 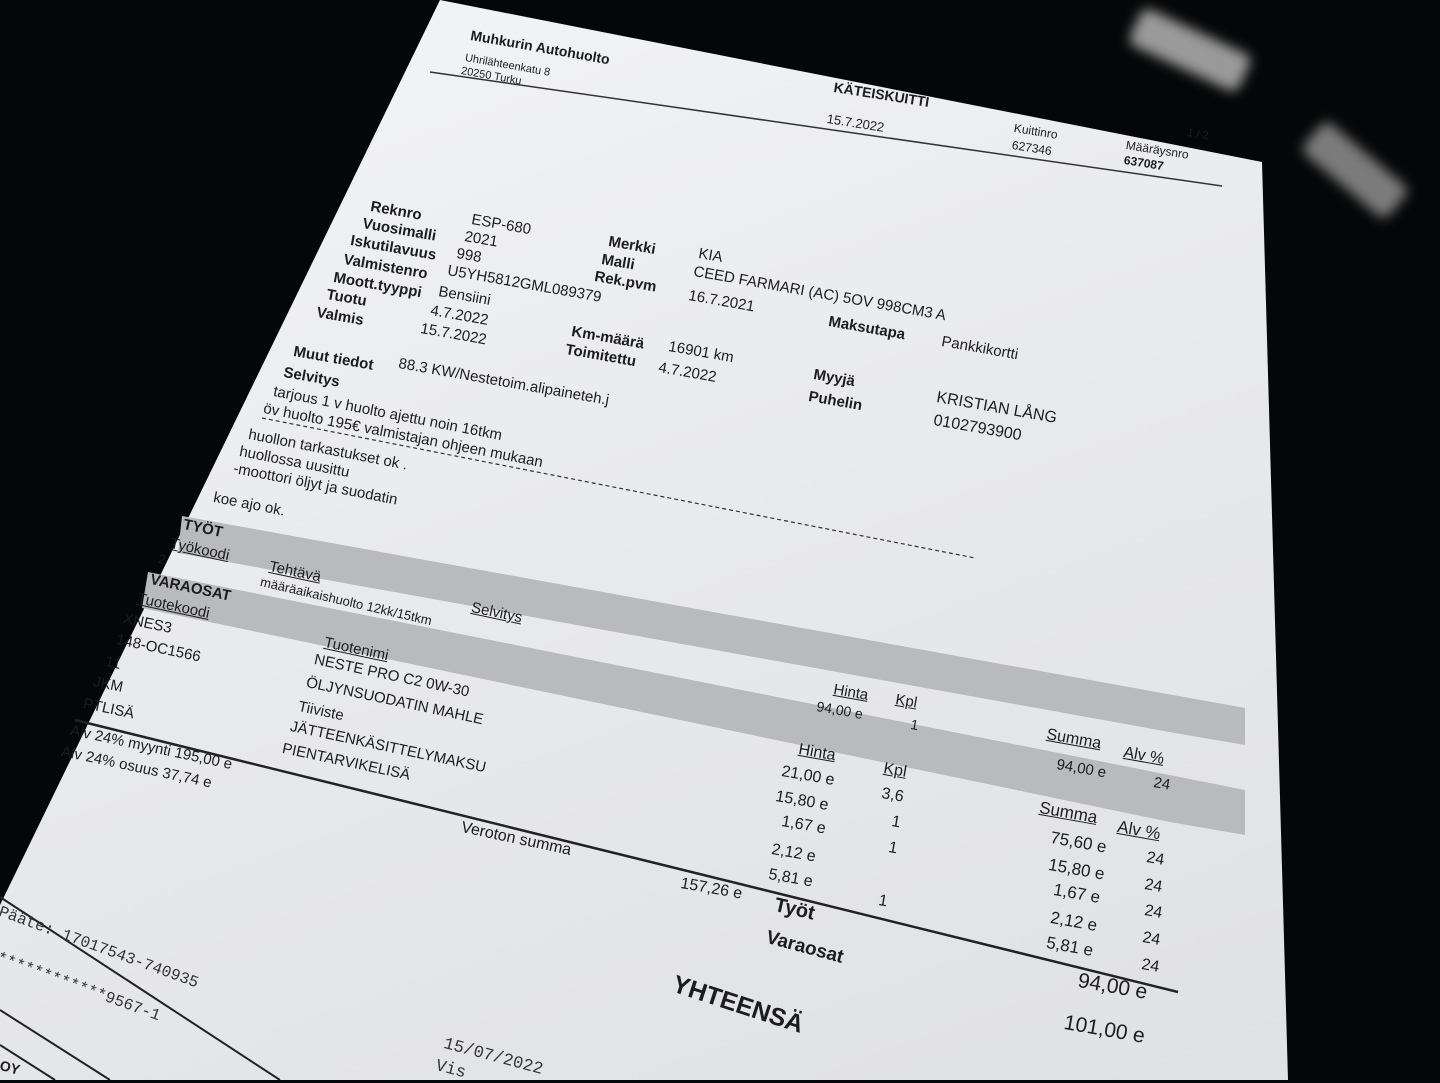 What do you see at coordinates (113, 663) in the screenshot?
I see `part-code: 11` at bounding box center [113, 663].